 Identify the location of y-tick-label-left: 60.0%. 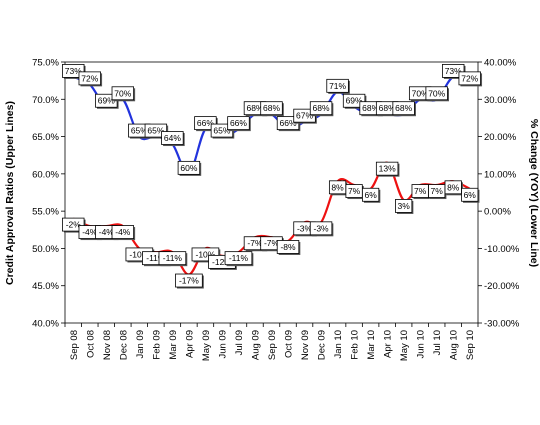
(45, 174).